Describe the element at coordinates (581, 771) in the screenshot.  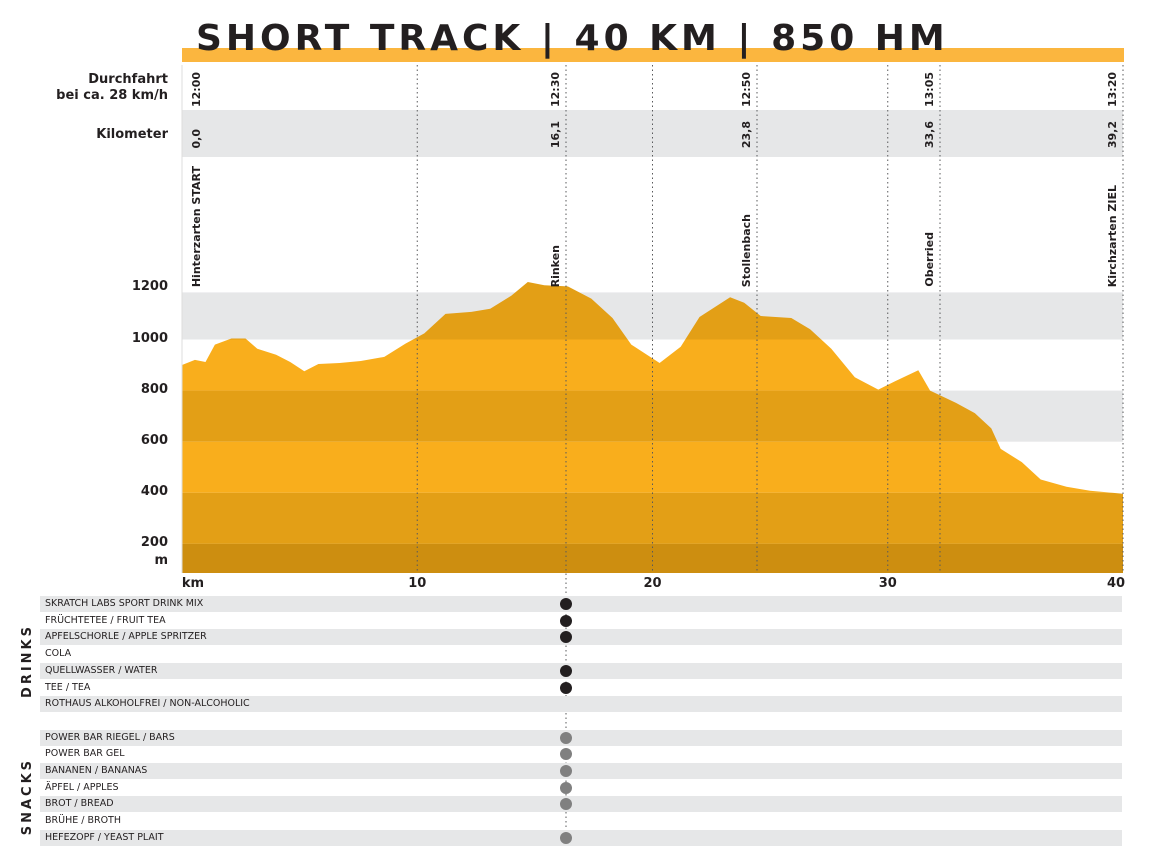
I see `supply-row: BANANEN / BANANAS` at that location.